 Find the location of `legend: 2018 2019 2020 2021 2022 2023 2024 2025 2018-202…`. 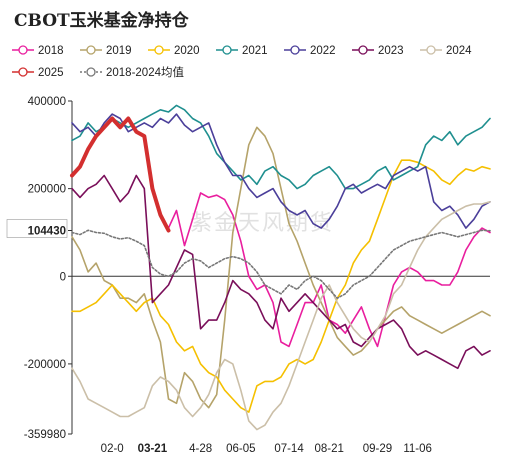

legend: 2018 2019 2020 2021 2022 2023 2024 2025 2018-202… is located at coordinates (242, 62).